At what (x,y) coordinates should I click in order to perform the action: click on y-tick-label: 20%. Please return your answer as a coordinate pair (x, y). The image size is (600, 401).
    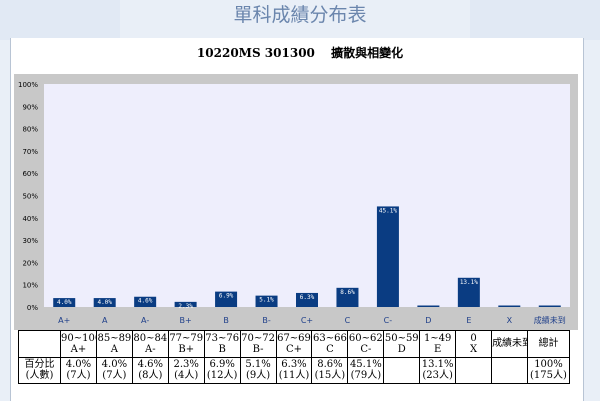
    Looking at the image, I should click on (30, 263).